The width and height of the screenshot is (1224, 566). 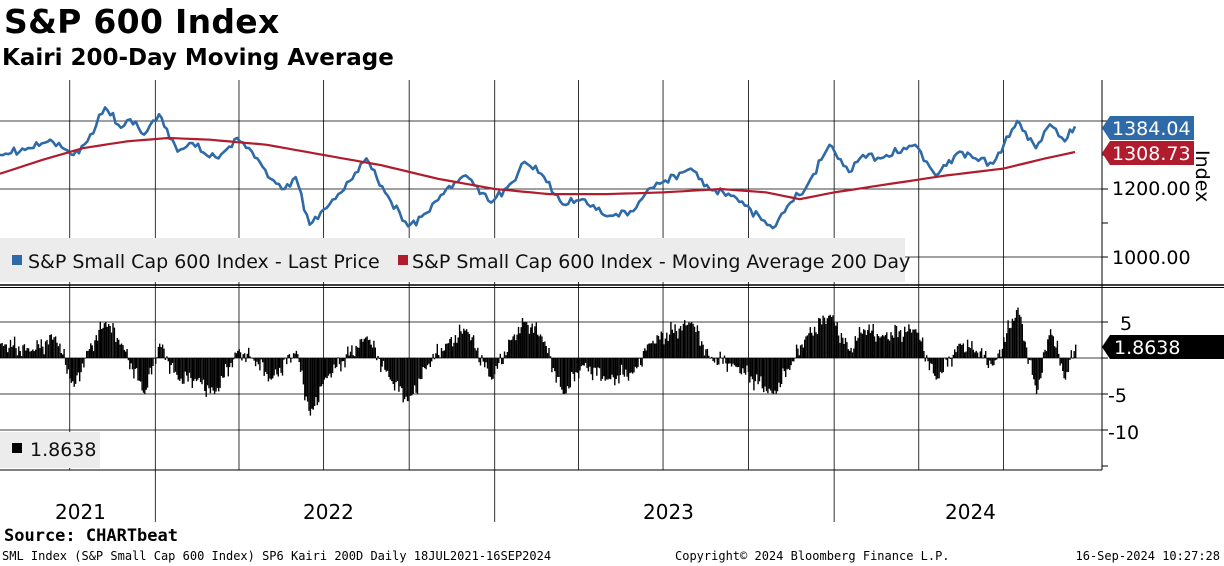 What do you see at coordinates (812, 556) in the screenshot?
I see `footer-copyright: Copyright© 2024 Bloomberg Finance L.P.` at bounding box center [812, 556].